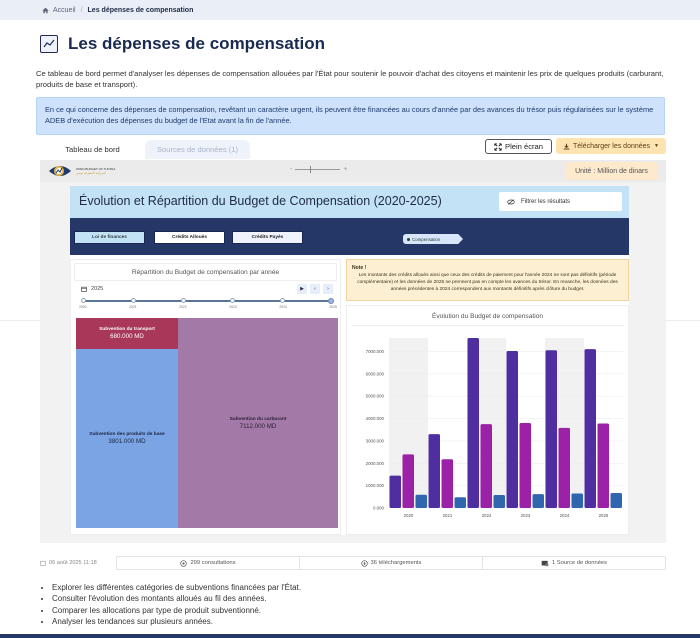  Describe the element at coordinates (574, 563) in the screenshot. I see `sources-stat: 1 Source de données` at that location.